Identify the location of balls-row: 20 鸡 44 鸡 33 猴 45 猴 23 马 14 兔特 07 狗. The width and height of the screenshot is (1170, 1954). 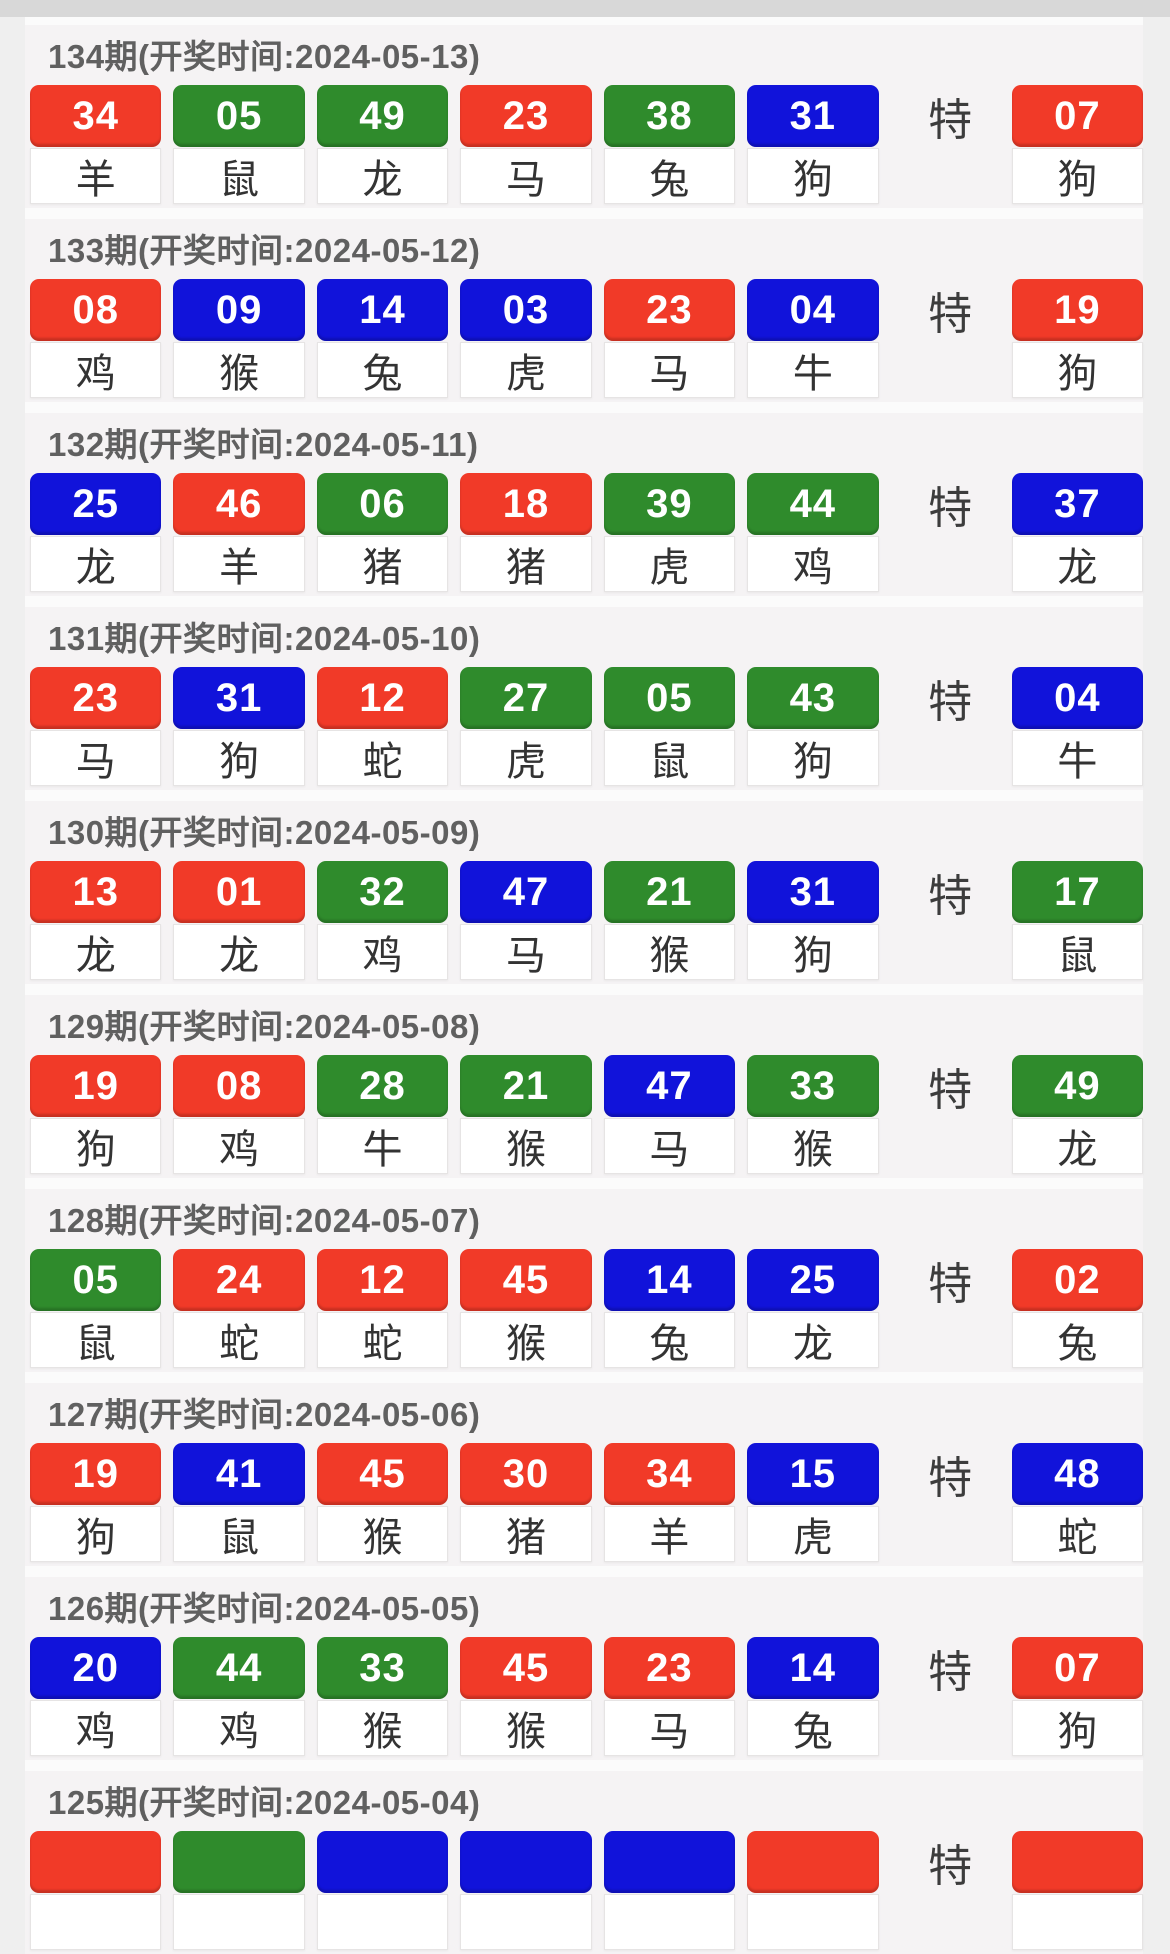
(587, 1696).